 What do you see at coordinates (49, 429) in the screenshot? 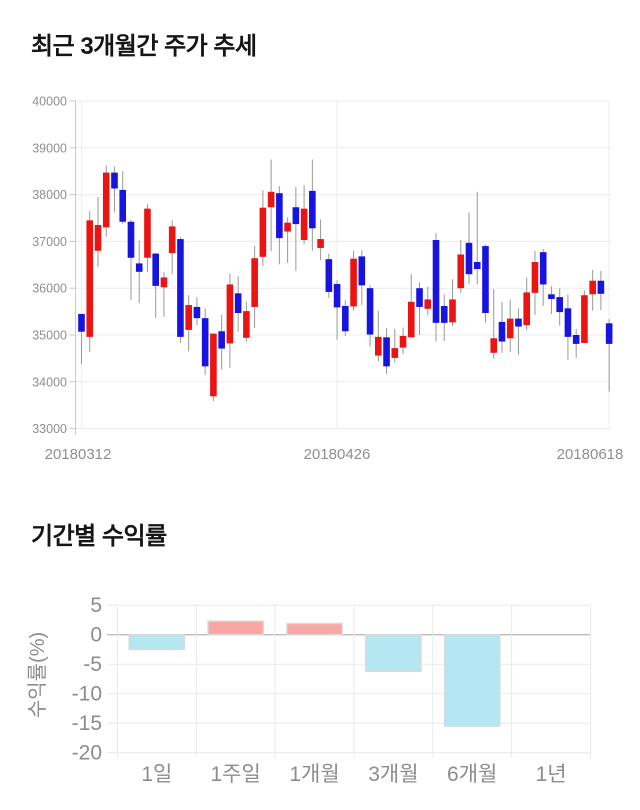
I see `y-axis-tick-label: 33000` at bounding box center [49, 429].